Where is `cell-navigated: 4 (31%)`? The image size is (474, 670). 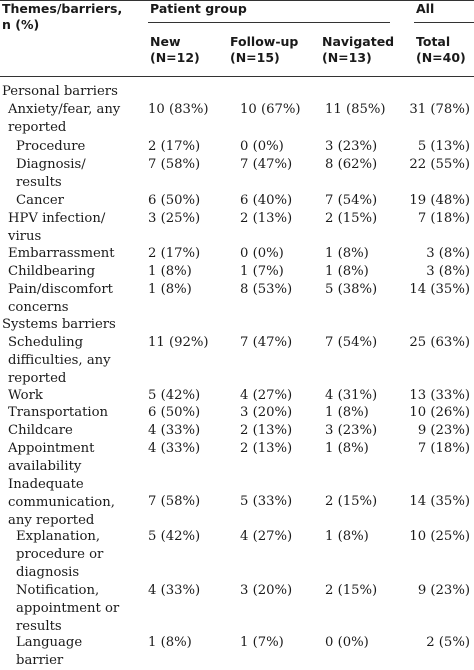
cell-navigated: 4 (31%) is located at coordinates (351, 395).